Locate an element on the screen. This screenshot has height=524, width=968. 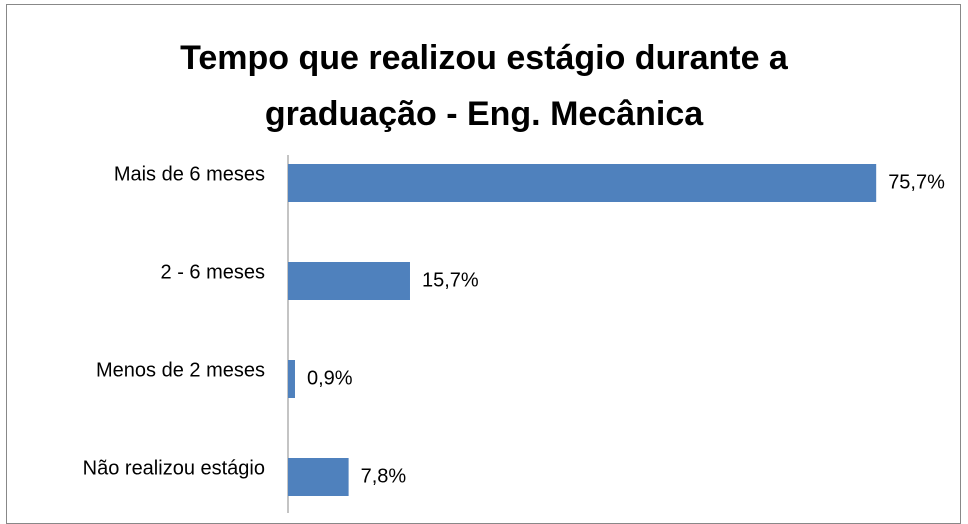
category-label: Não realizou estágio is located at coordinates (174, 468).